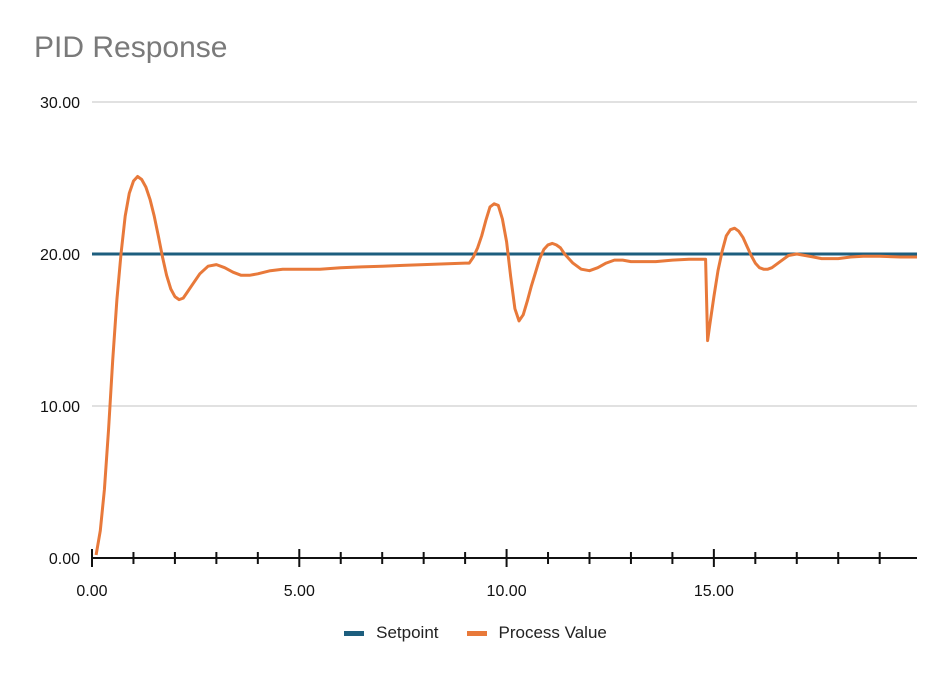 The width and height of the screenshot is (951, 679). I want to click on x-tick-label-2: 10.00, so click(507, 591).